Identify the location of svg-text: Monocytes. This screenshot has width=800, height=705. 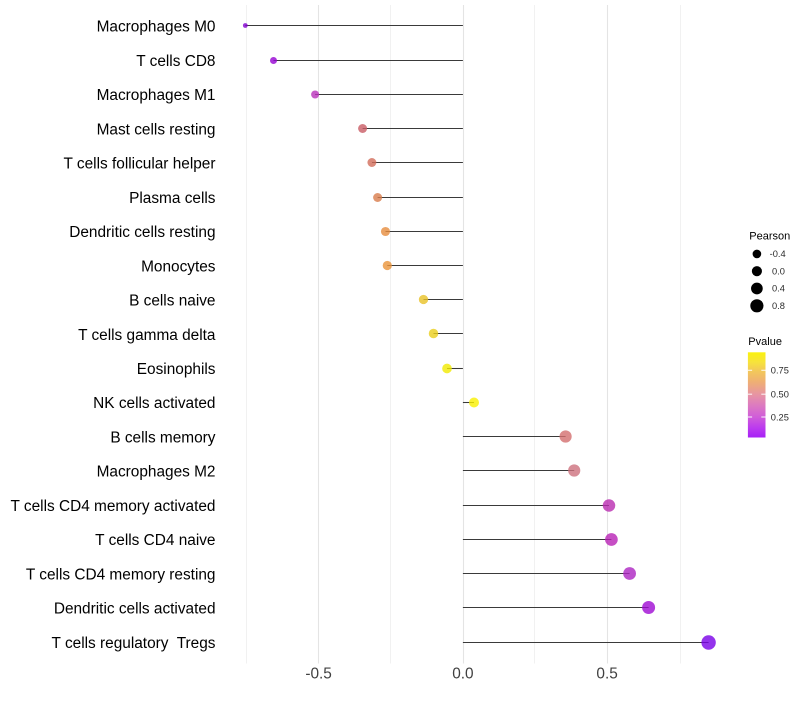
(178, 266).